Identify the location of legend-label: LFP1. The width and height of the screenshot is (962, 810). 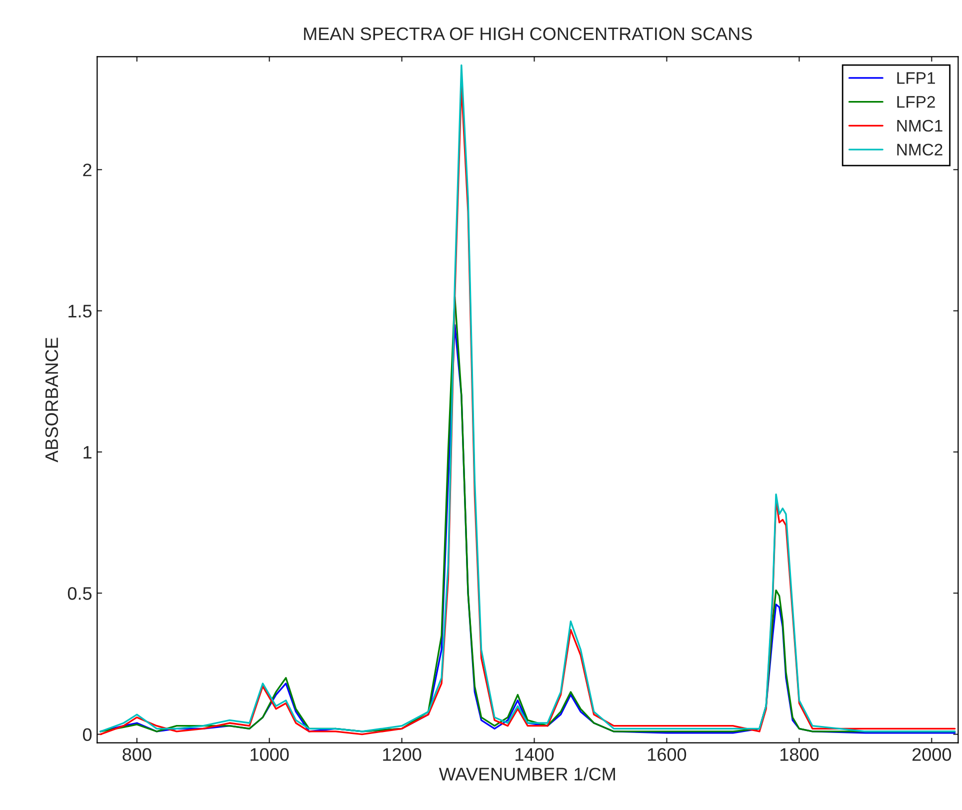
(916, 78).